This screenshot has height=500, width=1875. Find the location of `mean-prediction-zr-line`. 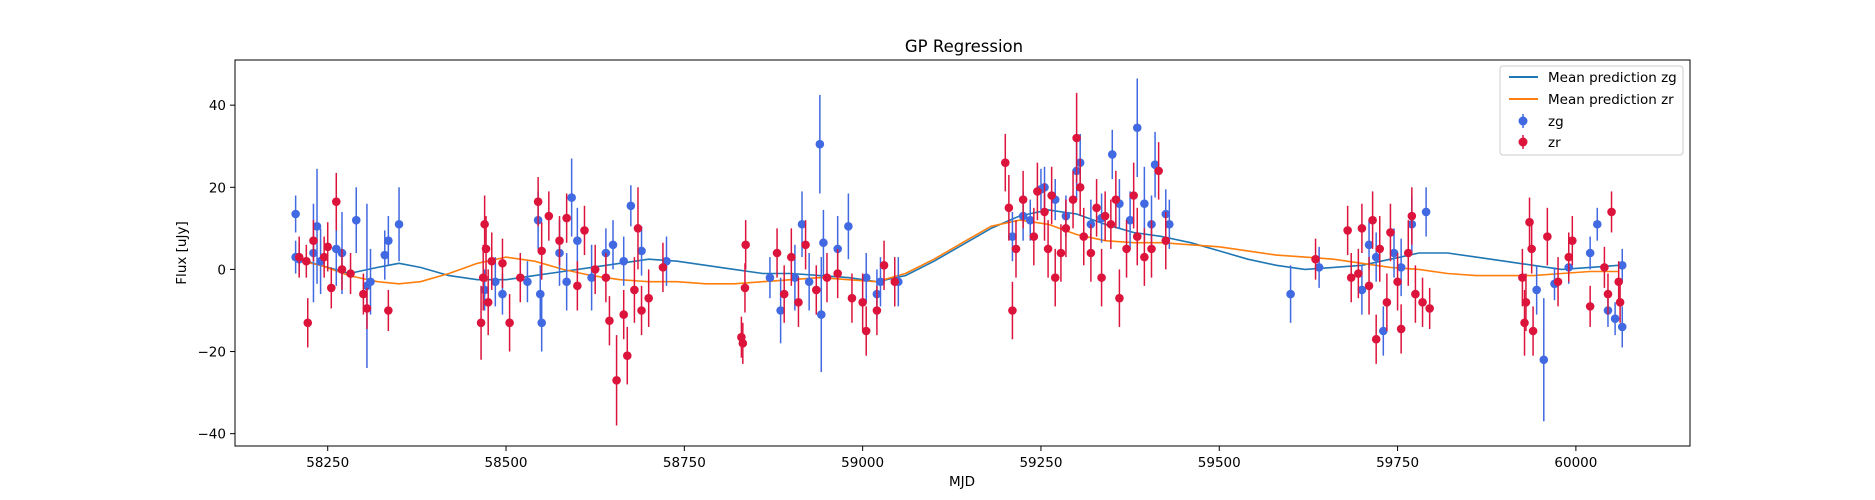

mean-prediction-zr-line is located at coordinates (955, 252).